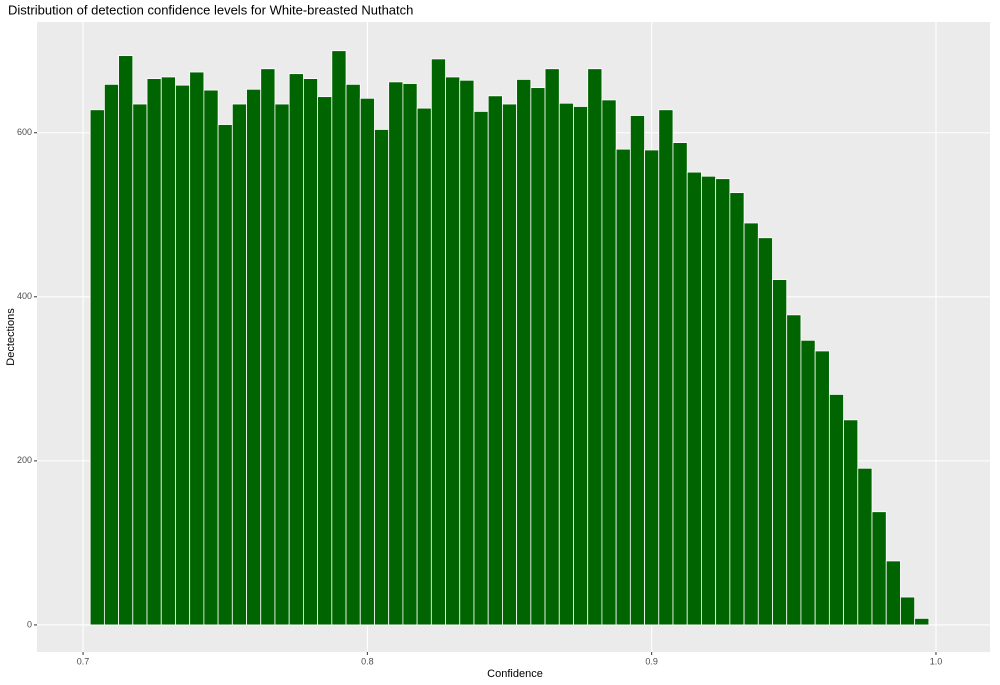 The width and height of the screenshot is (1000, 685). What do you see at coordinates (11, 337) in the screenshot?
I see `y-axis-title: Dectections` at bounding box center [11, 337].